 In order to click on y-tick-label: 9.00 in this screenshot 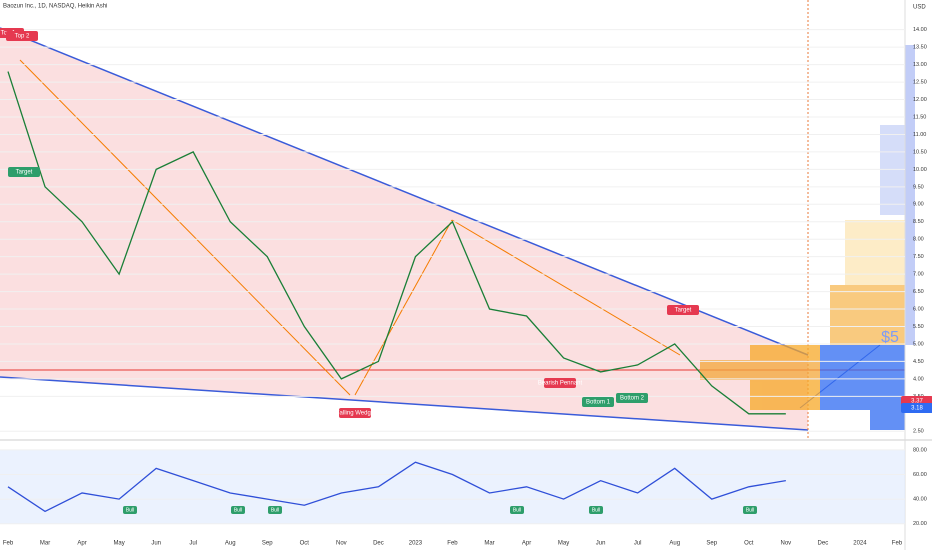, I will do `click(918, 205)`.